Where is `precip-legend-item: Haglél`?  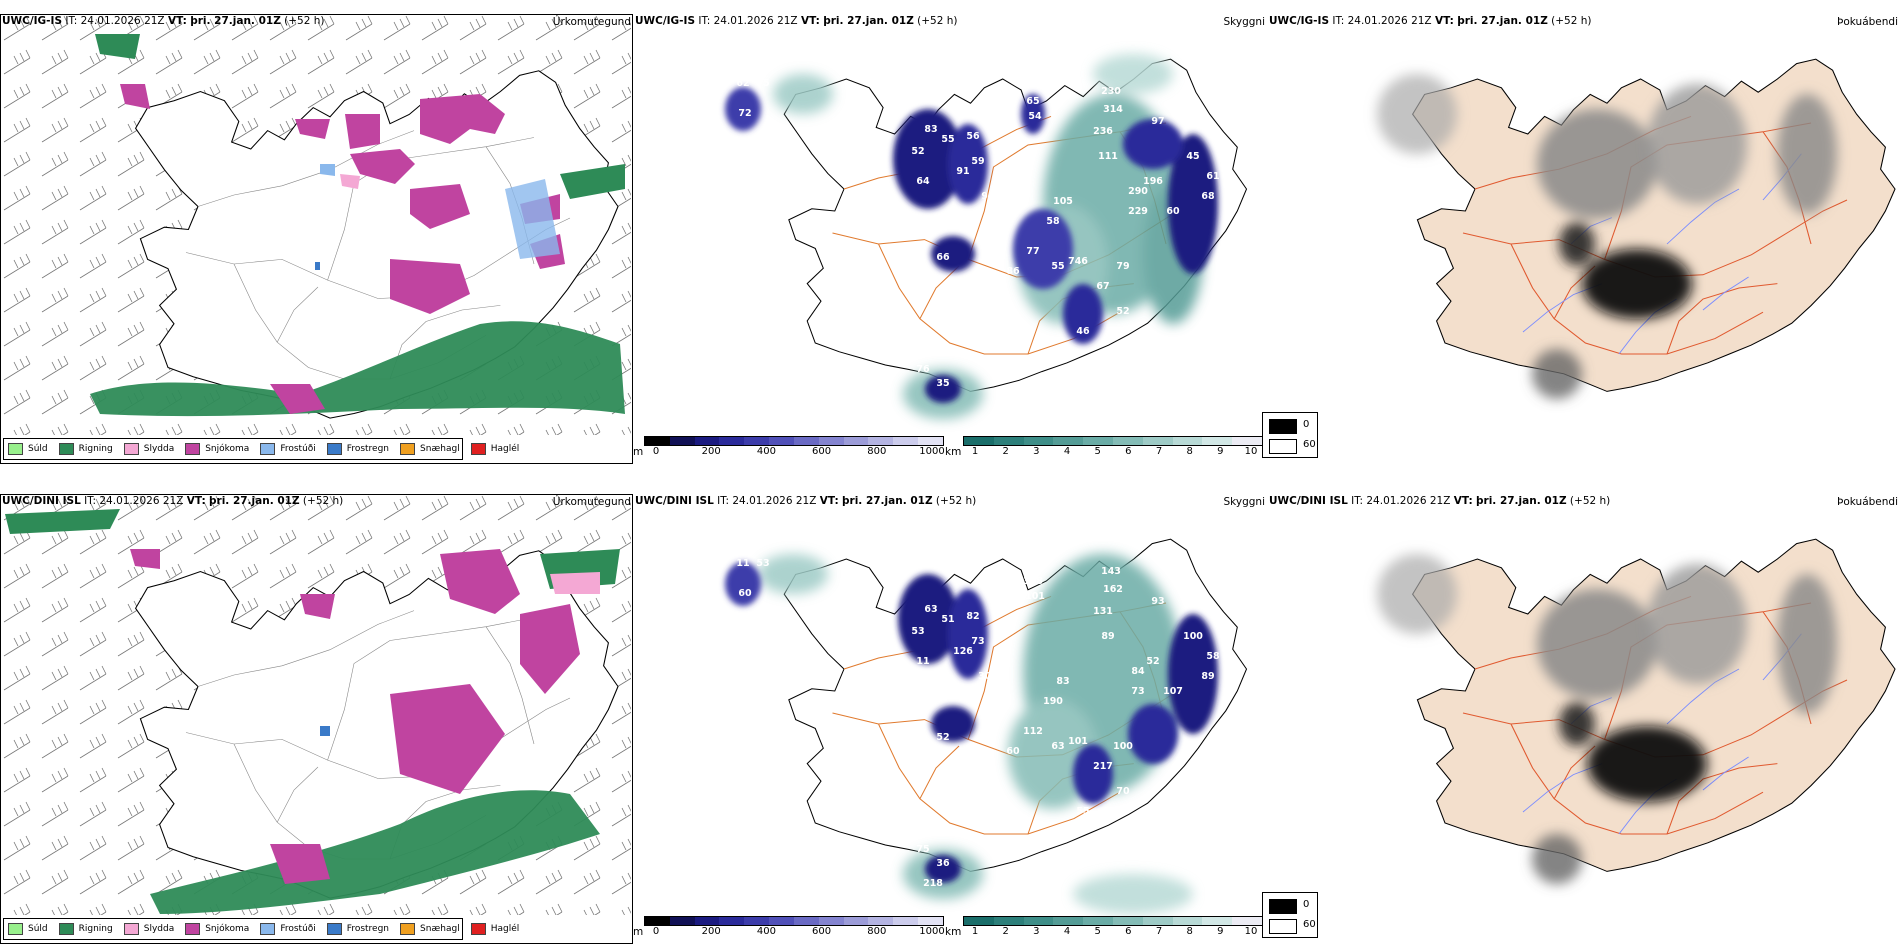
precip-legend-item: Haglél is located at coordinates (495, 449).